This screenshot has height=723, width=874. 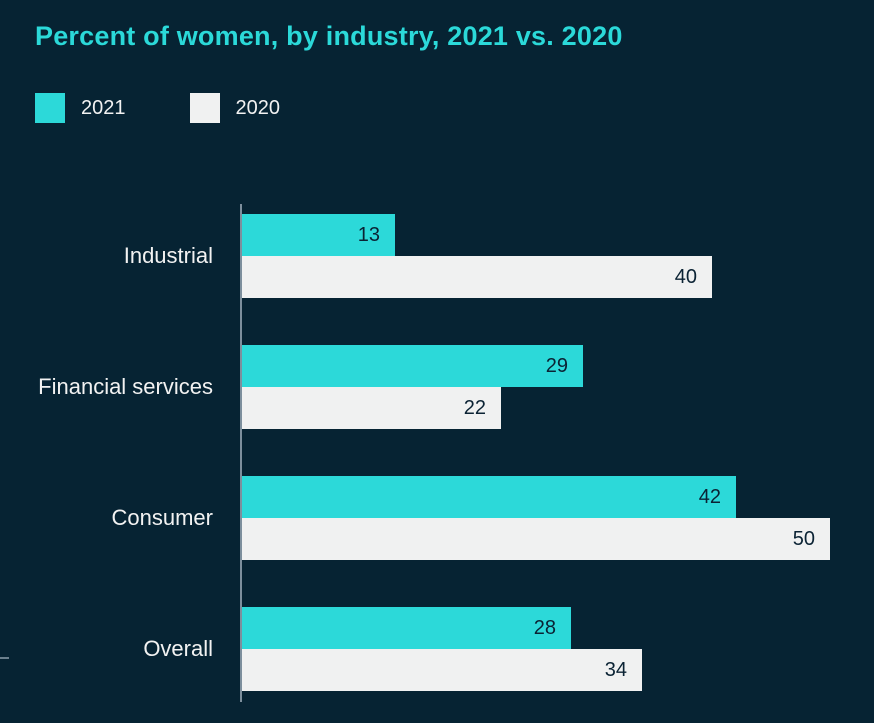 What do you see at coordinates (157, 108) in the screenshot?
I see `legend: 2021 2020` at bounding box center [157, 108].